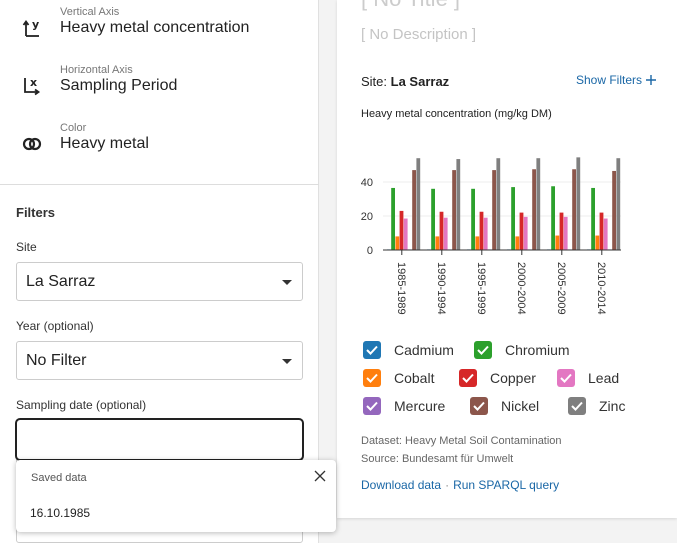 The height and width of the screenshot is (543, 677). I want to click on site-summary: Site: La Sarraz, so click(405, 81).